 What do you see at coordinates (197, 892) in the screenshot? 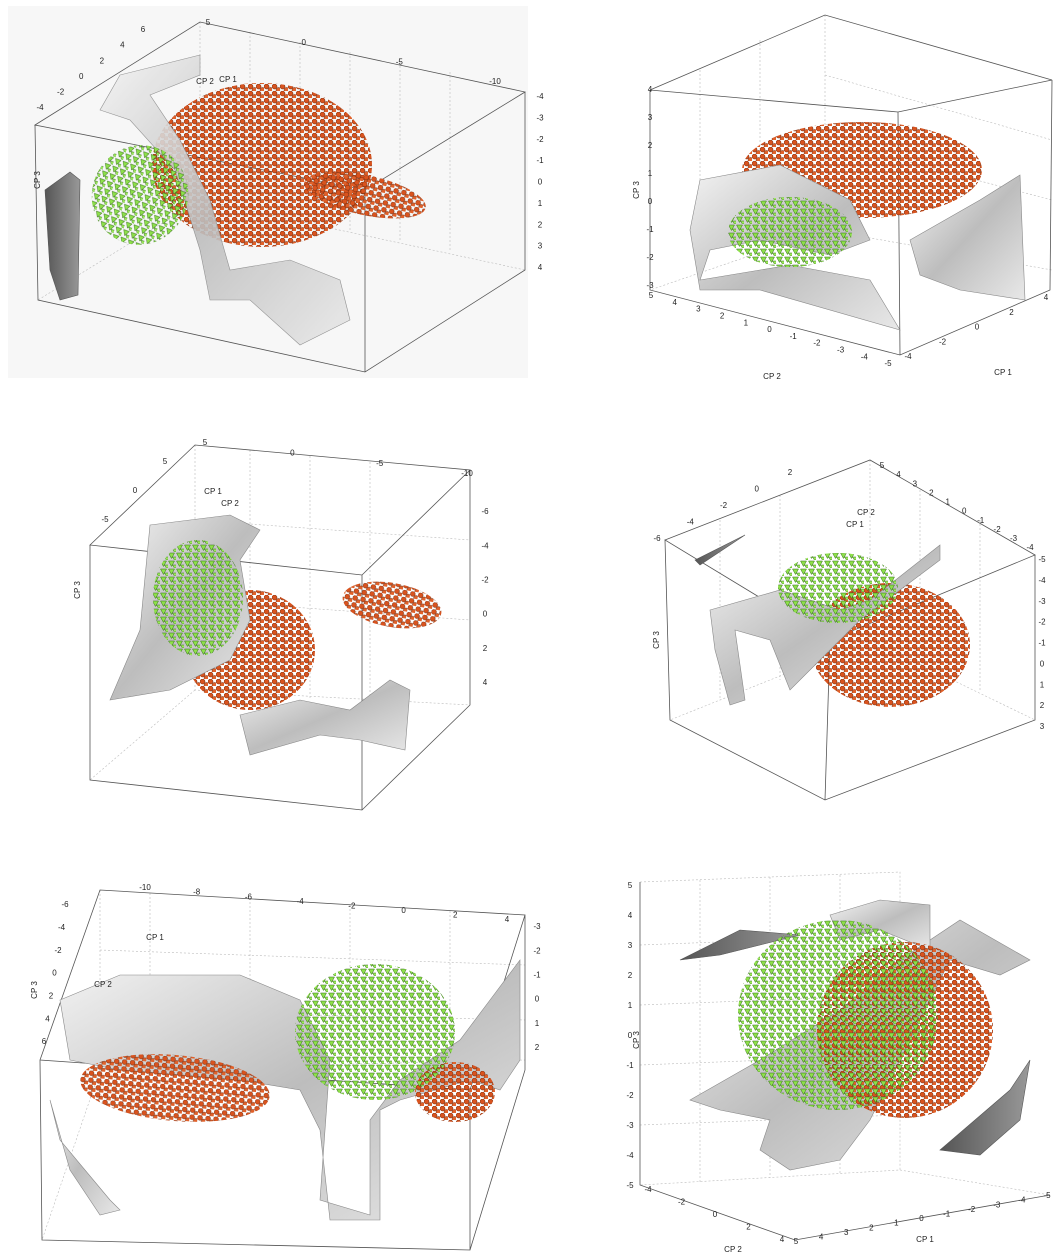
I see `tick-label: -8` at bounding box center [197, 892].